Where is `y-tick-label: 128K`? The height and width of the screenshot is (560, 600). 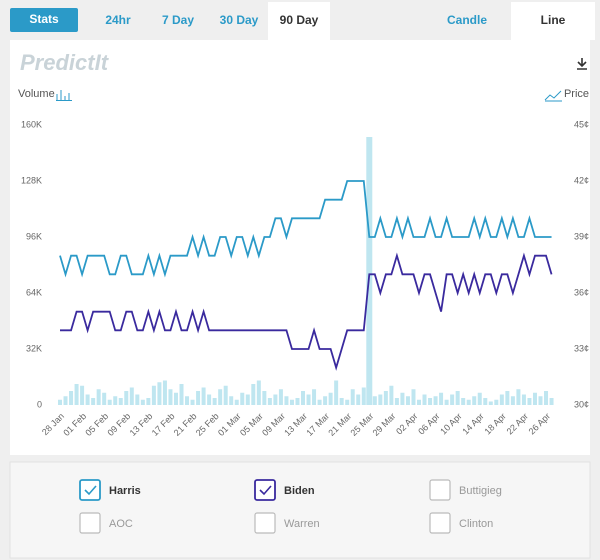
y-tick-label: 128K is located at coordinates (31, 180).